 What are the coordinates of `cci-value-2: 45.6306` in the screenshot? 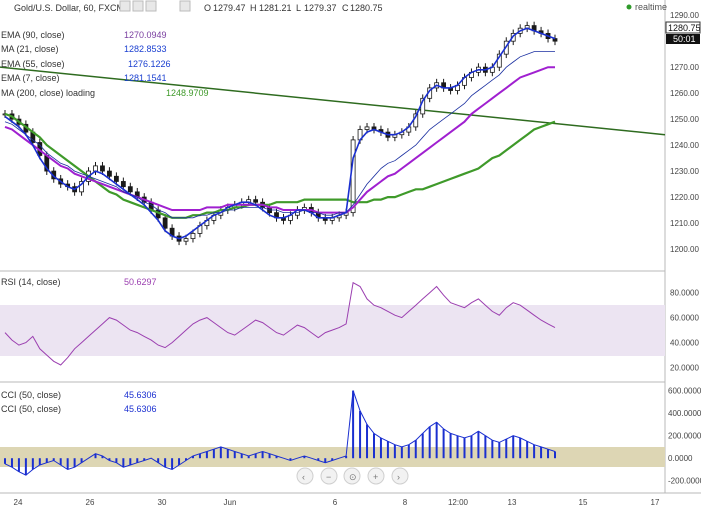 It's located at (140, 409).